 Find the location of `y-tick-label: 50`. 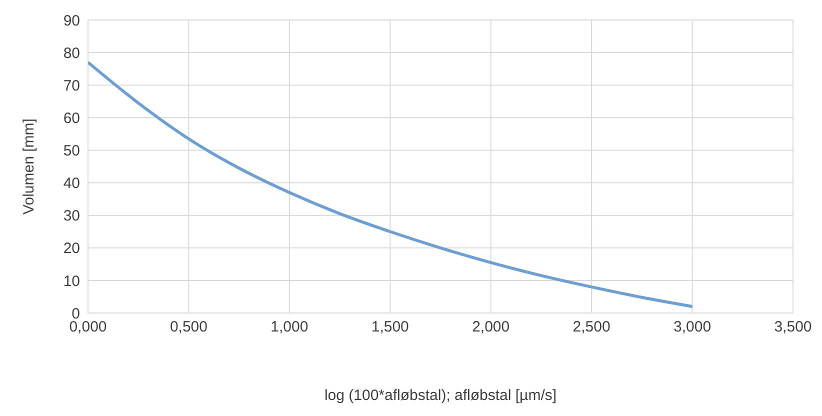

y-tick-label: 50 is located at coordinates (71, 151).